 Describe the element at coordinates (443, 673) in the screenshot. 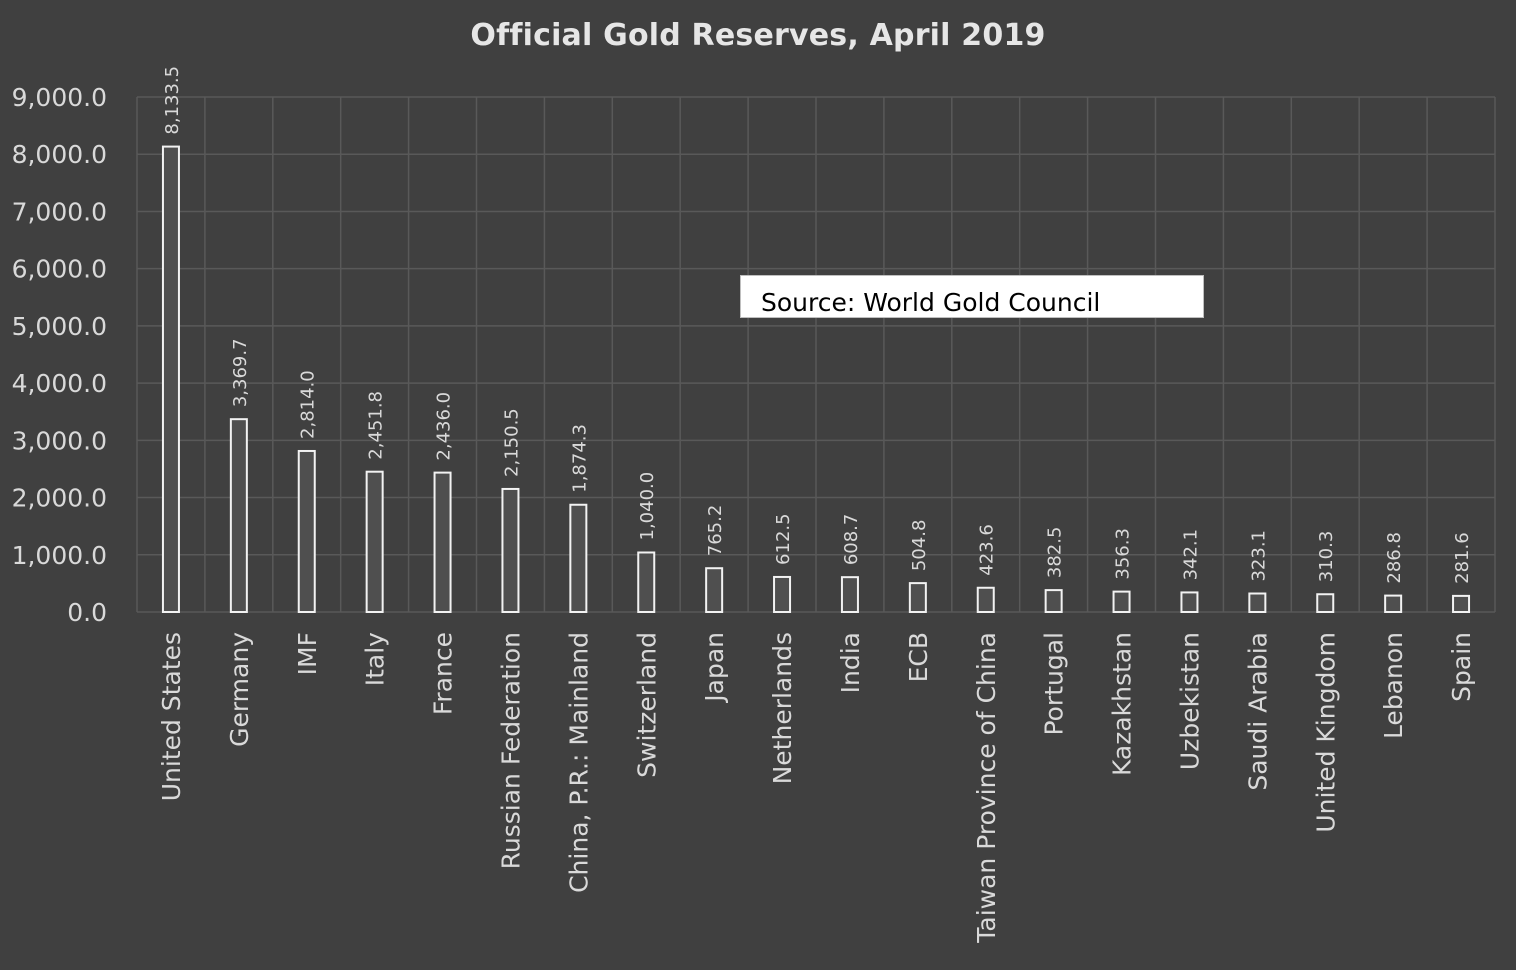

I see `x-category-label: France` at that location.